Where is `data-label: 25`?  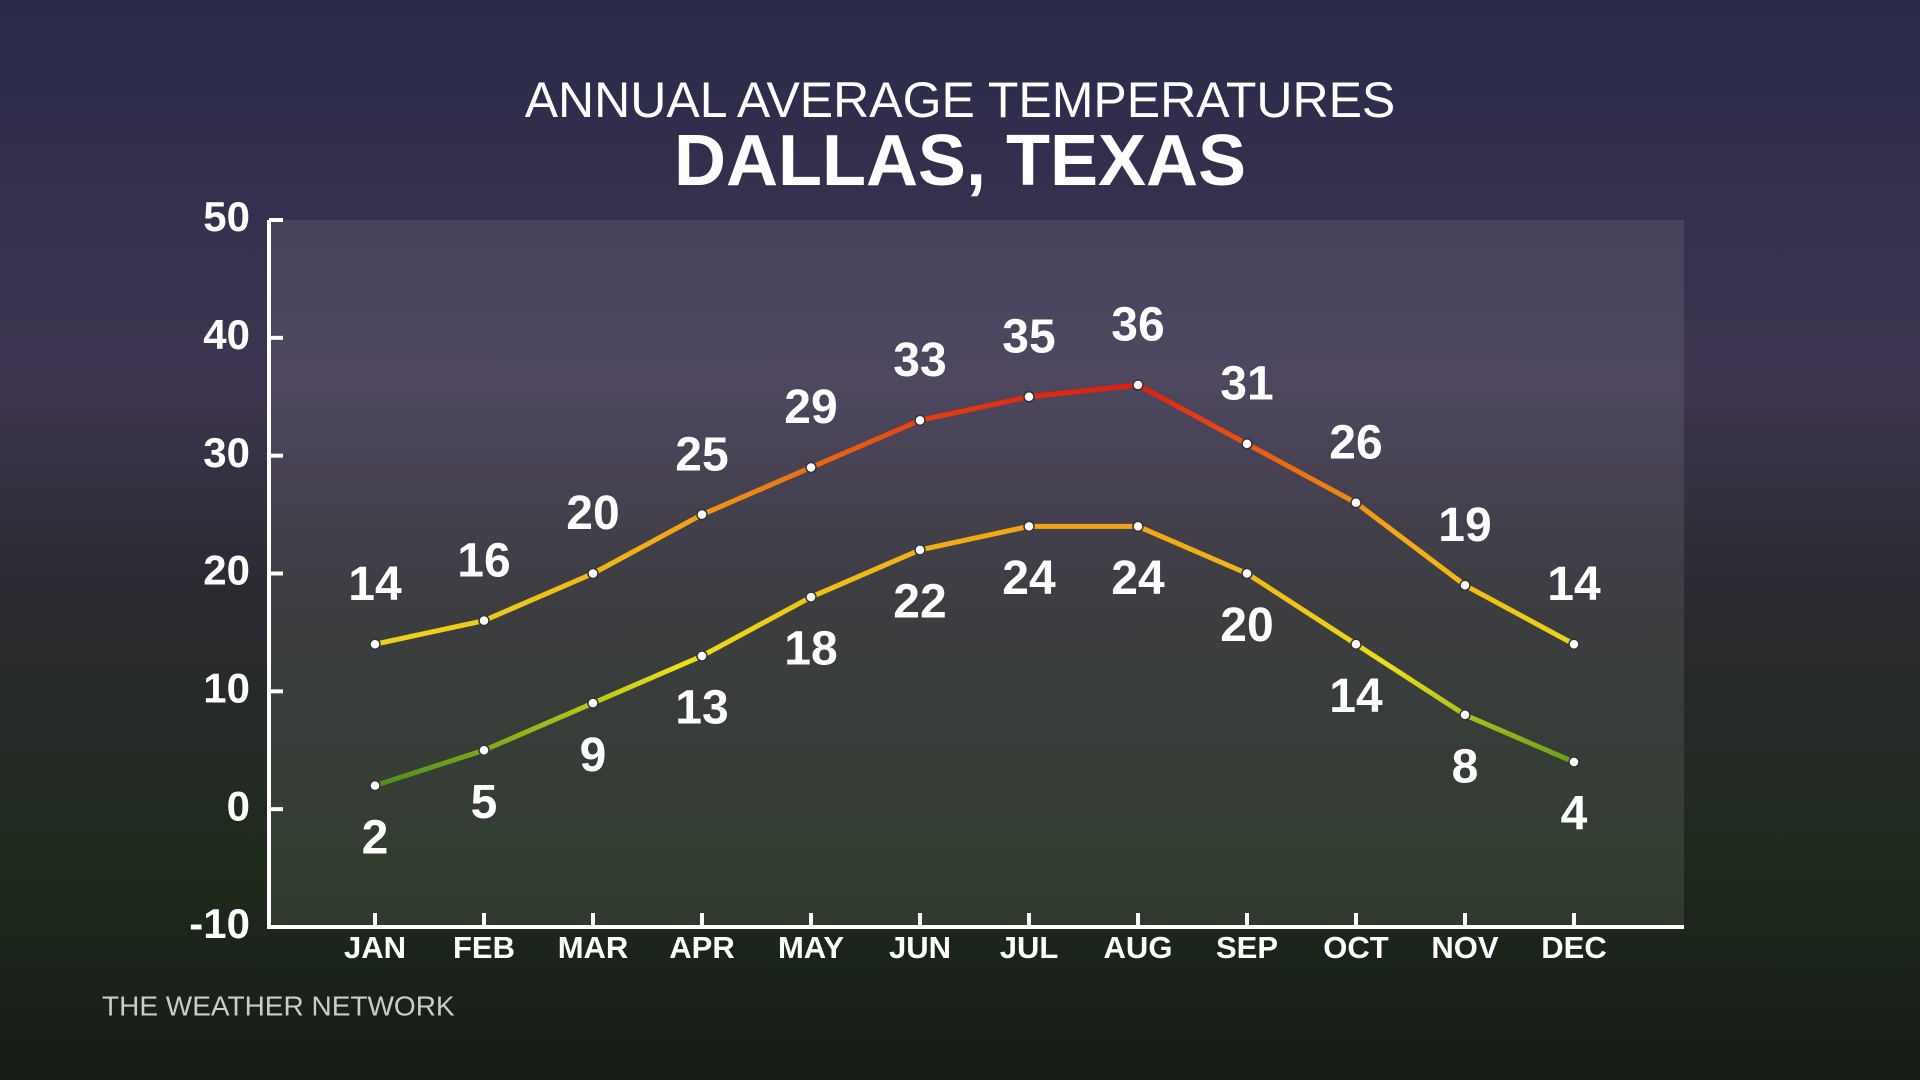
data-label: 25 is located at coordinates (701, 454).